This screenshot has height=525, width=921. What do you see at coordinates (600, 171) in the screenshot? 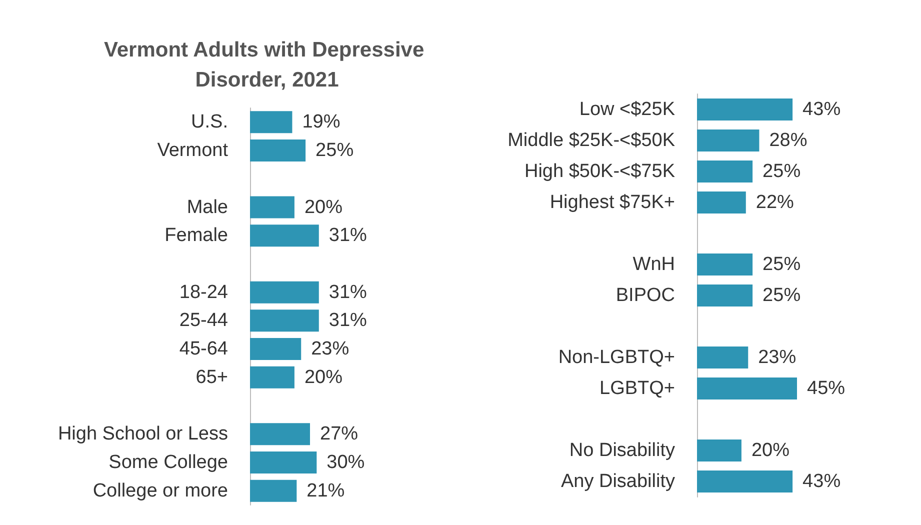
I see `y-tick-label: High $50K-<$75K` at bounding box center [600, 171].